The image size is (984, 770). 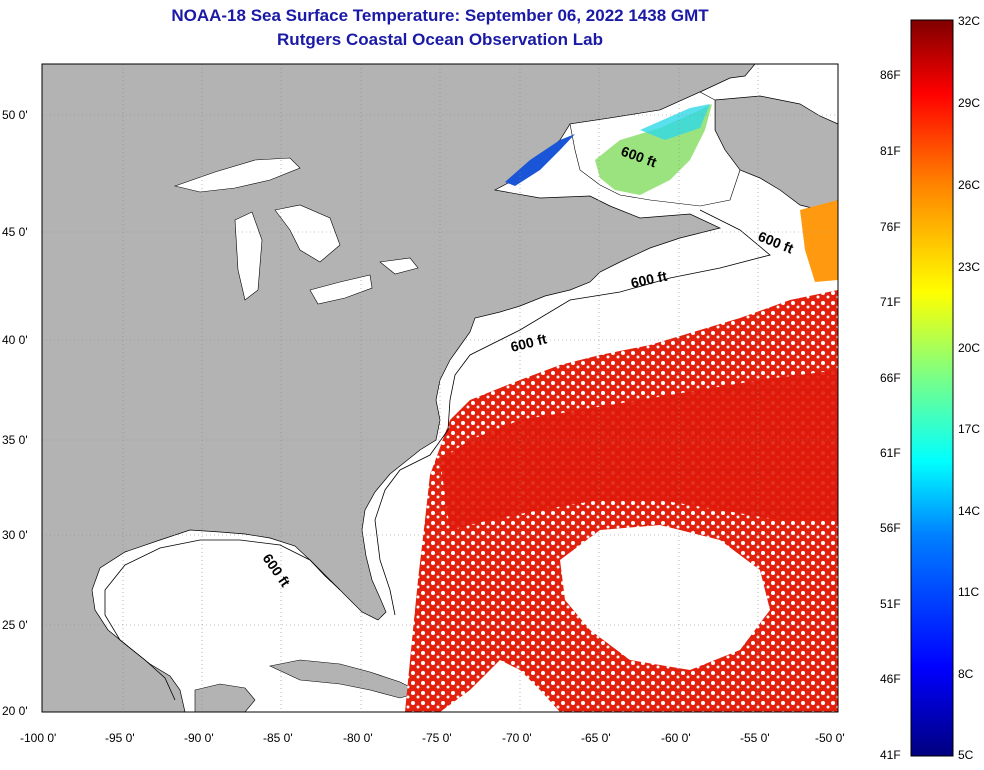 What do you see at coordinates (540, 160) in the screenshot?
I see `sst-st-lawrence` at bounding box center [540, 160].